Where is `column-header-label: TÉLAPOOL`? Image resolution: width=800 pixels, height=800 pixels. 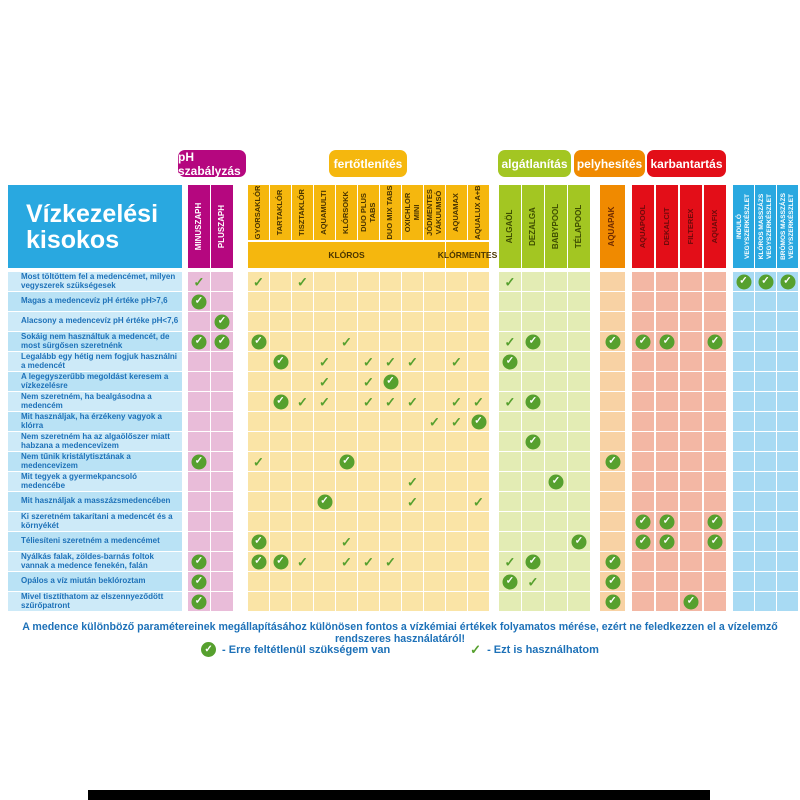
column-header-label: TÉLAPOOL is located at coordinates (578, 226).